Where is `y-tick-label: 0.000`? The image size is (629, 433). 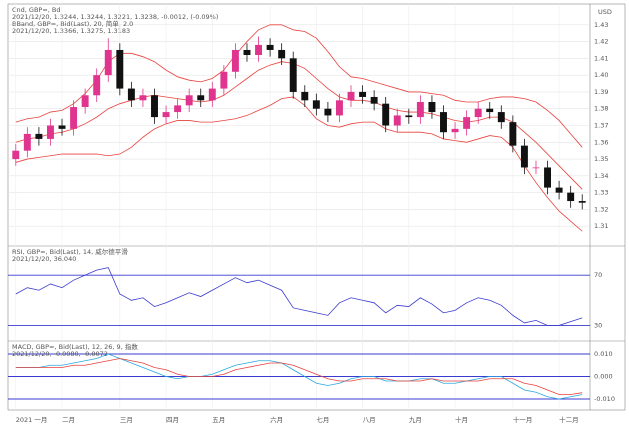 y-tick-label: 0.000 is located at coordinates (603, 377).